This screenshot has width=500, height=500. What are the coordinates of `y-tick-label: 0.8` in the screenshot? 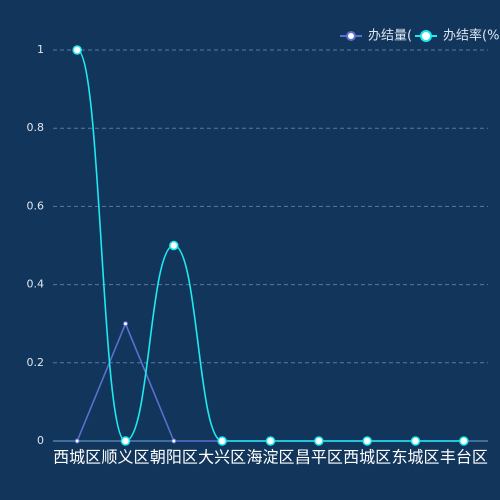 It's located at (36, 127).